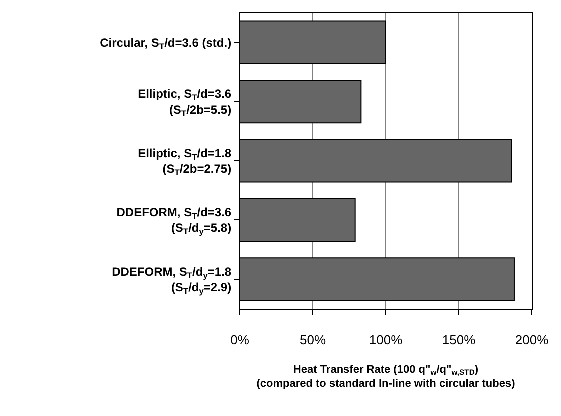  What do you see at coordinates (386, 340) in the screenshot?
I see `x-tick-label: 100%` at bounding box center [386, 340].